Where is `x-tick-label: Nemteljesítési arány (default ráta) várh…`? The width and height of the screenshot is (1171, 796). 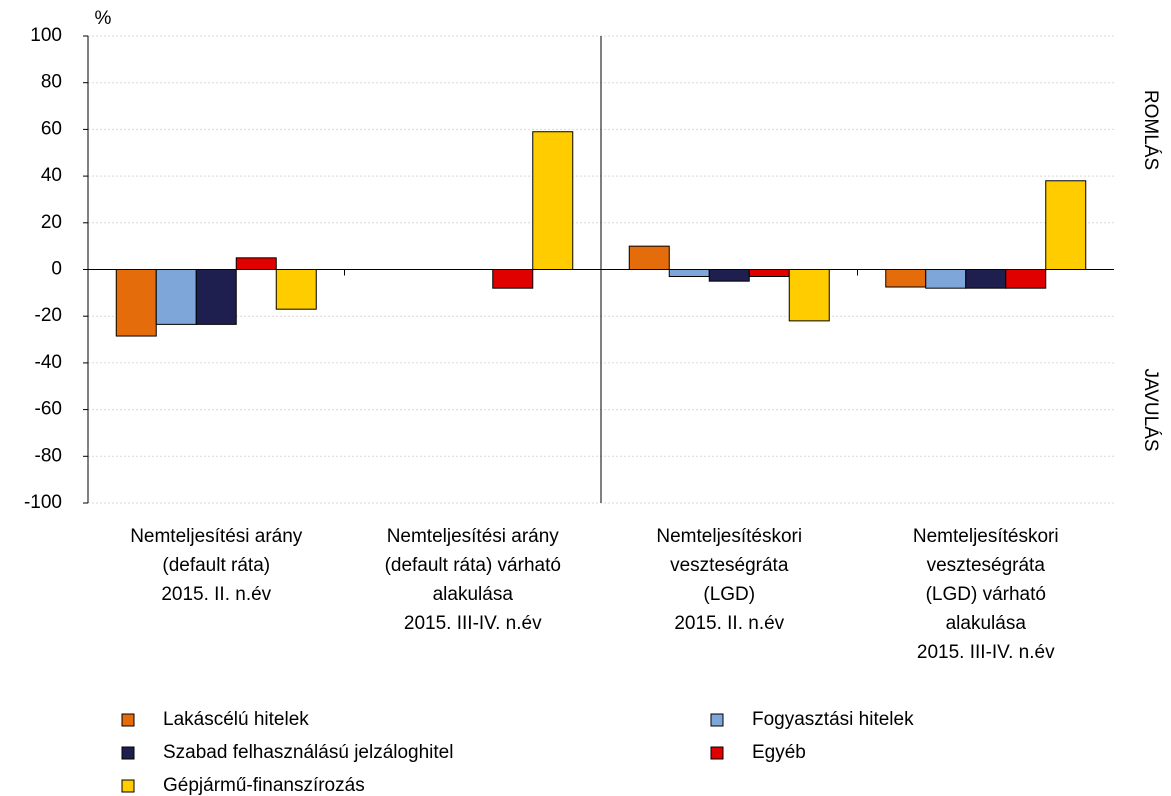 x-tick-label: Nemteljesítési arány (default ráta) várh… is located at coordinates (472, 580).